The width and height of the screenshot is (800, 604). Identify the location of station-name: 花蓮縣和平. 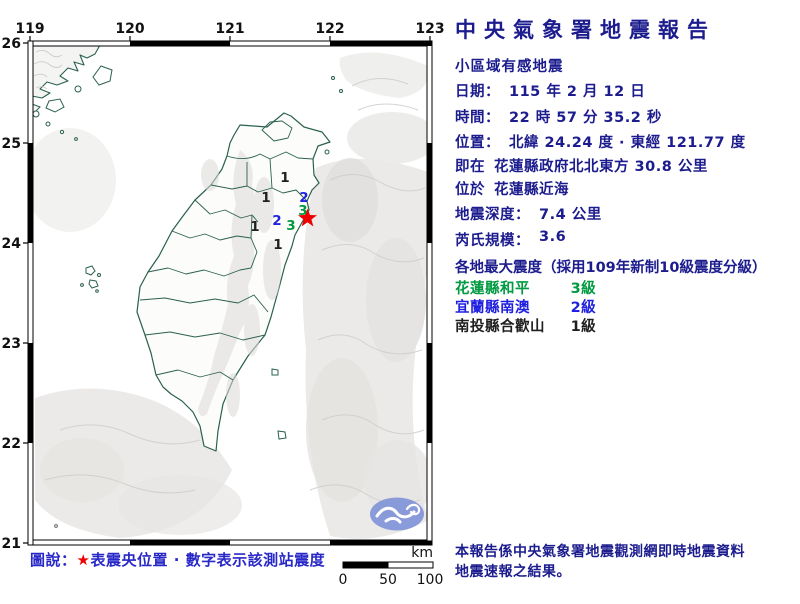
(492, 289).